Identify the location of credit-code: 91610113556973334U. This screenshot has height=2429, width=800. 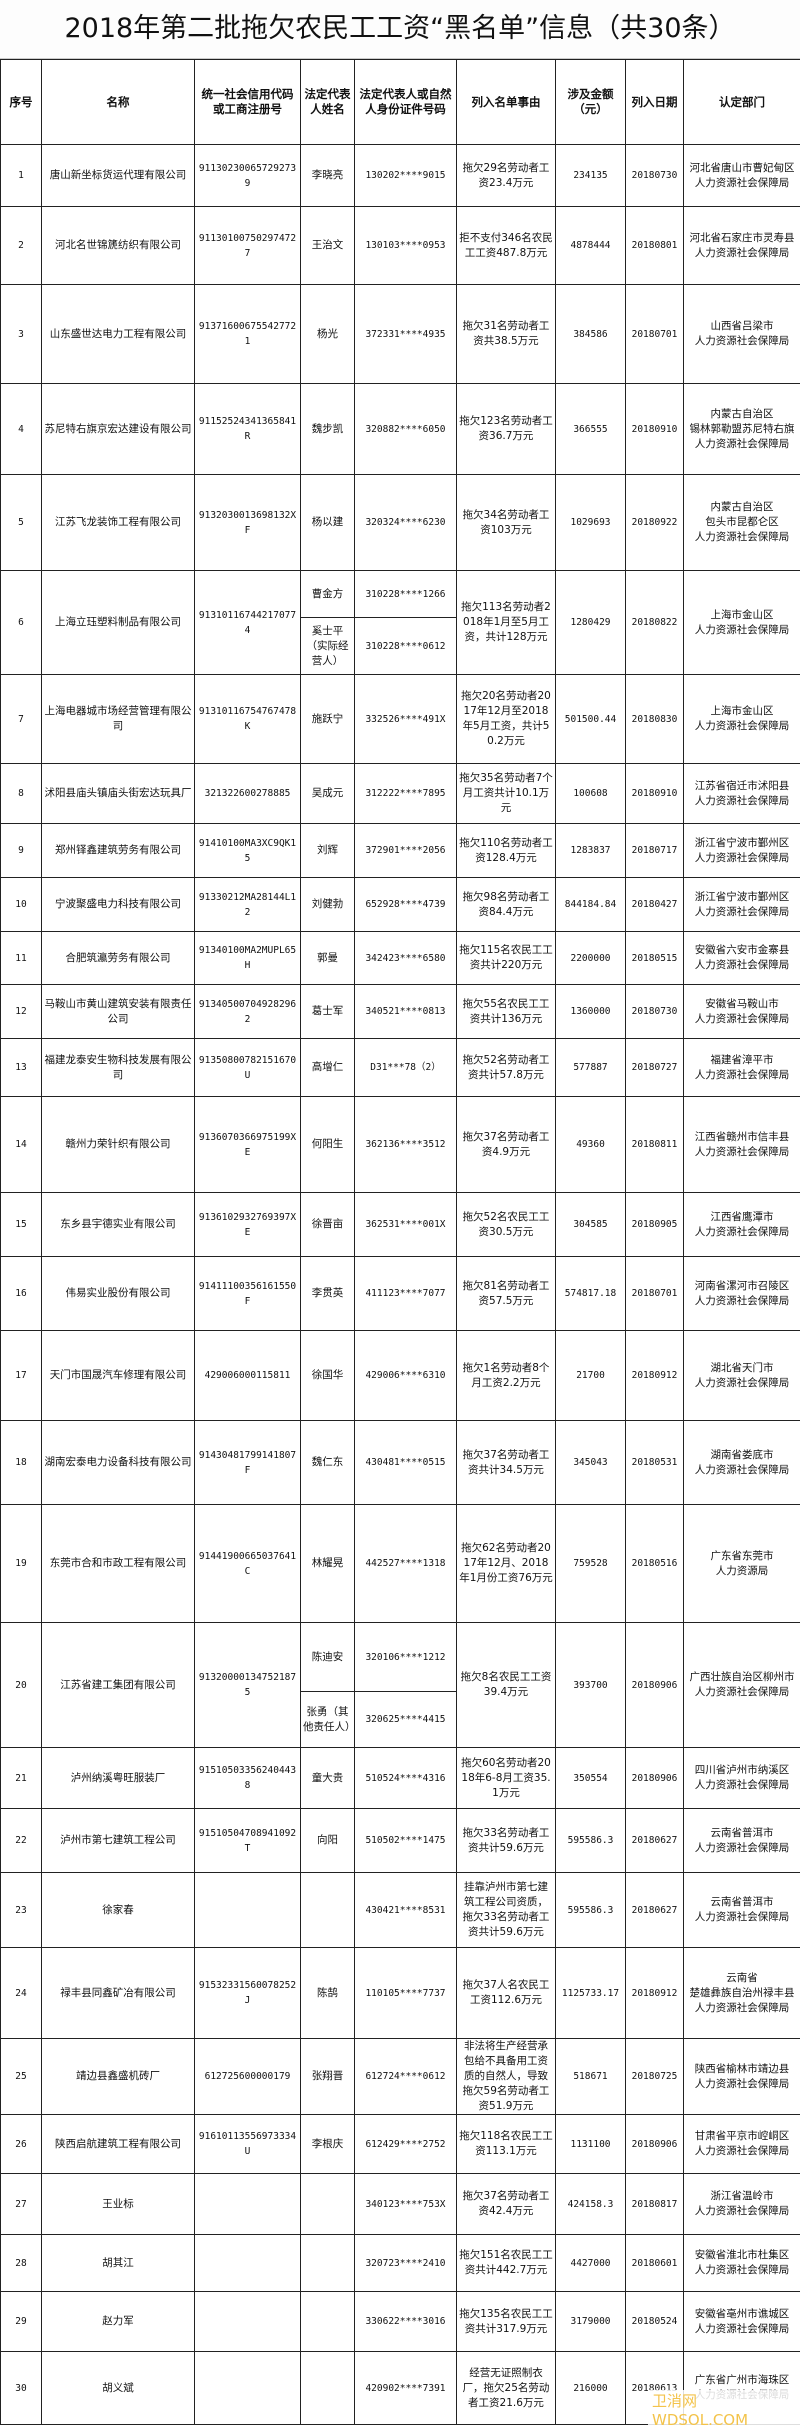
(248, 2144).